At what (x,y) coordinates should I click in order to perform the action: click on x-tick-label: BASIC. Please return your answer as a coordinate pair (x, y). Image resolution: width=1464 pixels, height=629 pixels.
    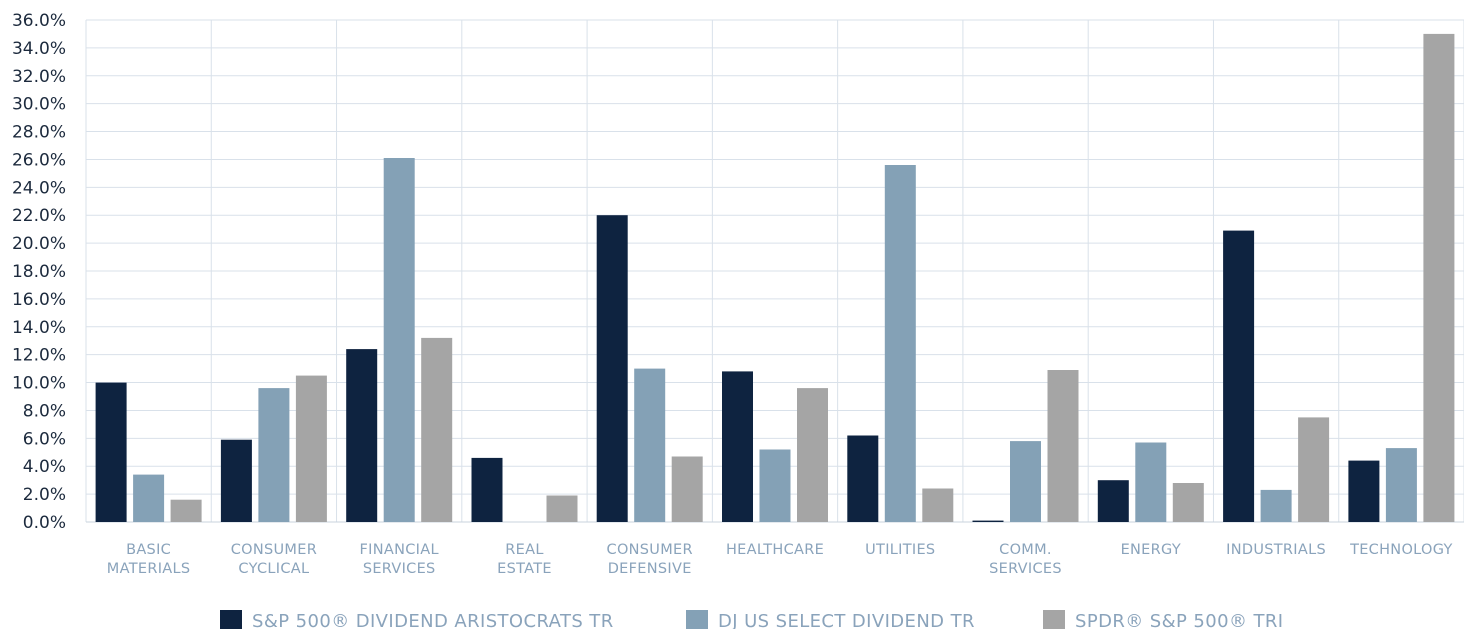
    Looking at the image, I should click on (148, 550).